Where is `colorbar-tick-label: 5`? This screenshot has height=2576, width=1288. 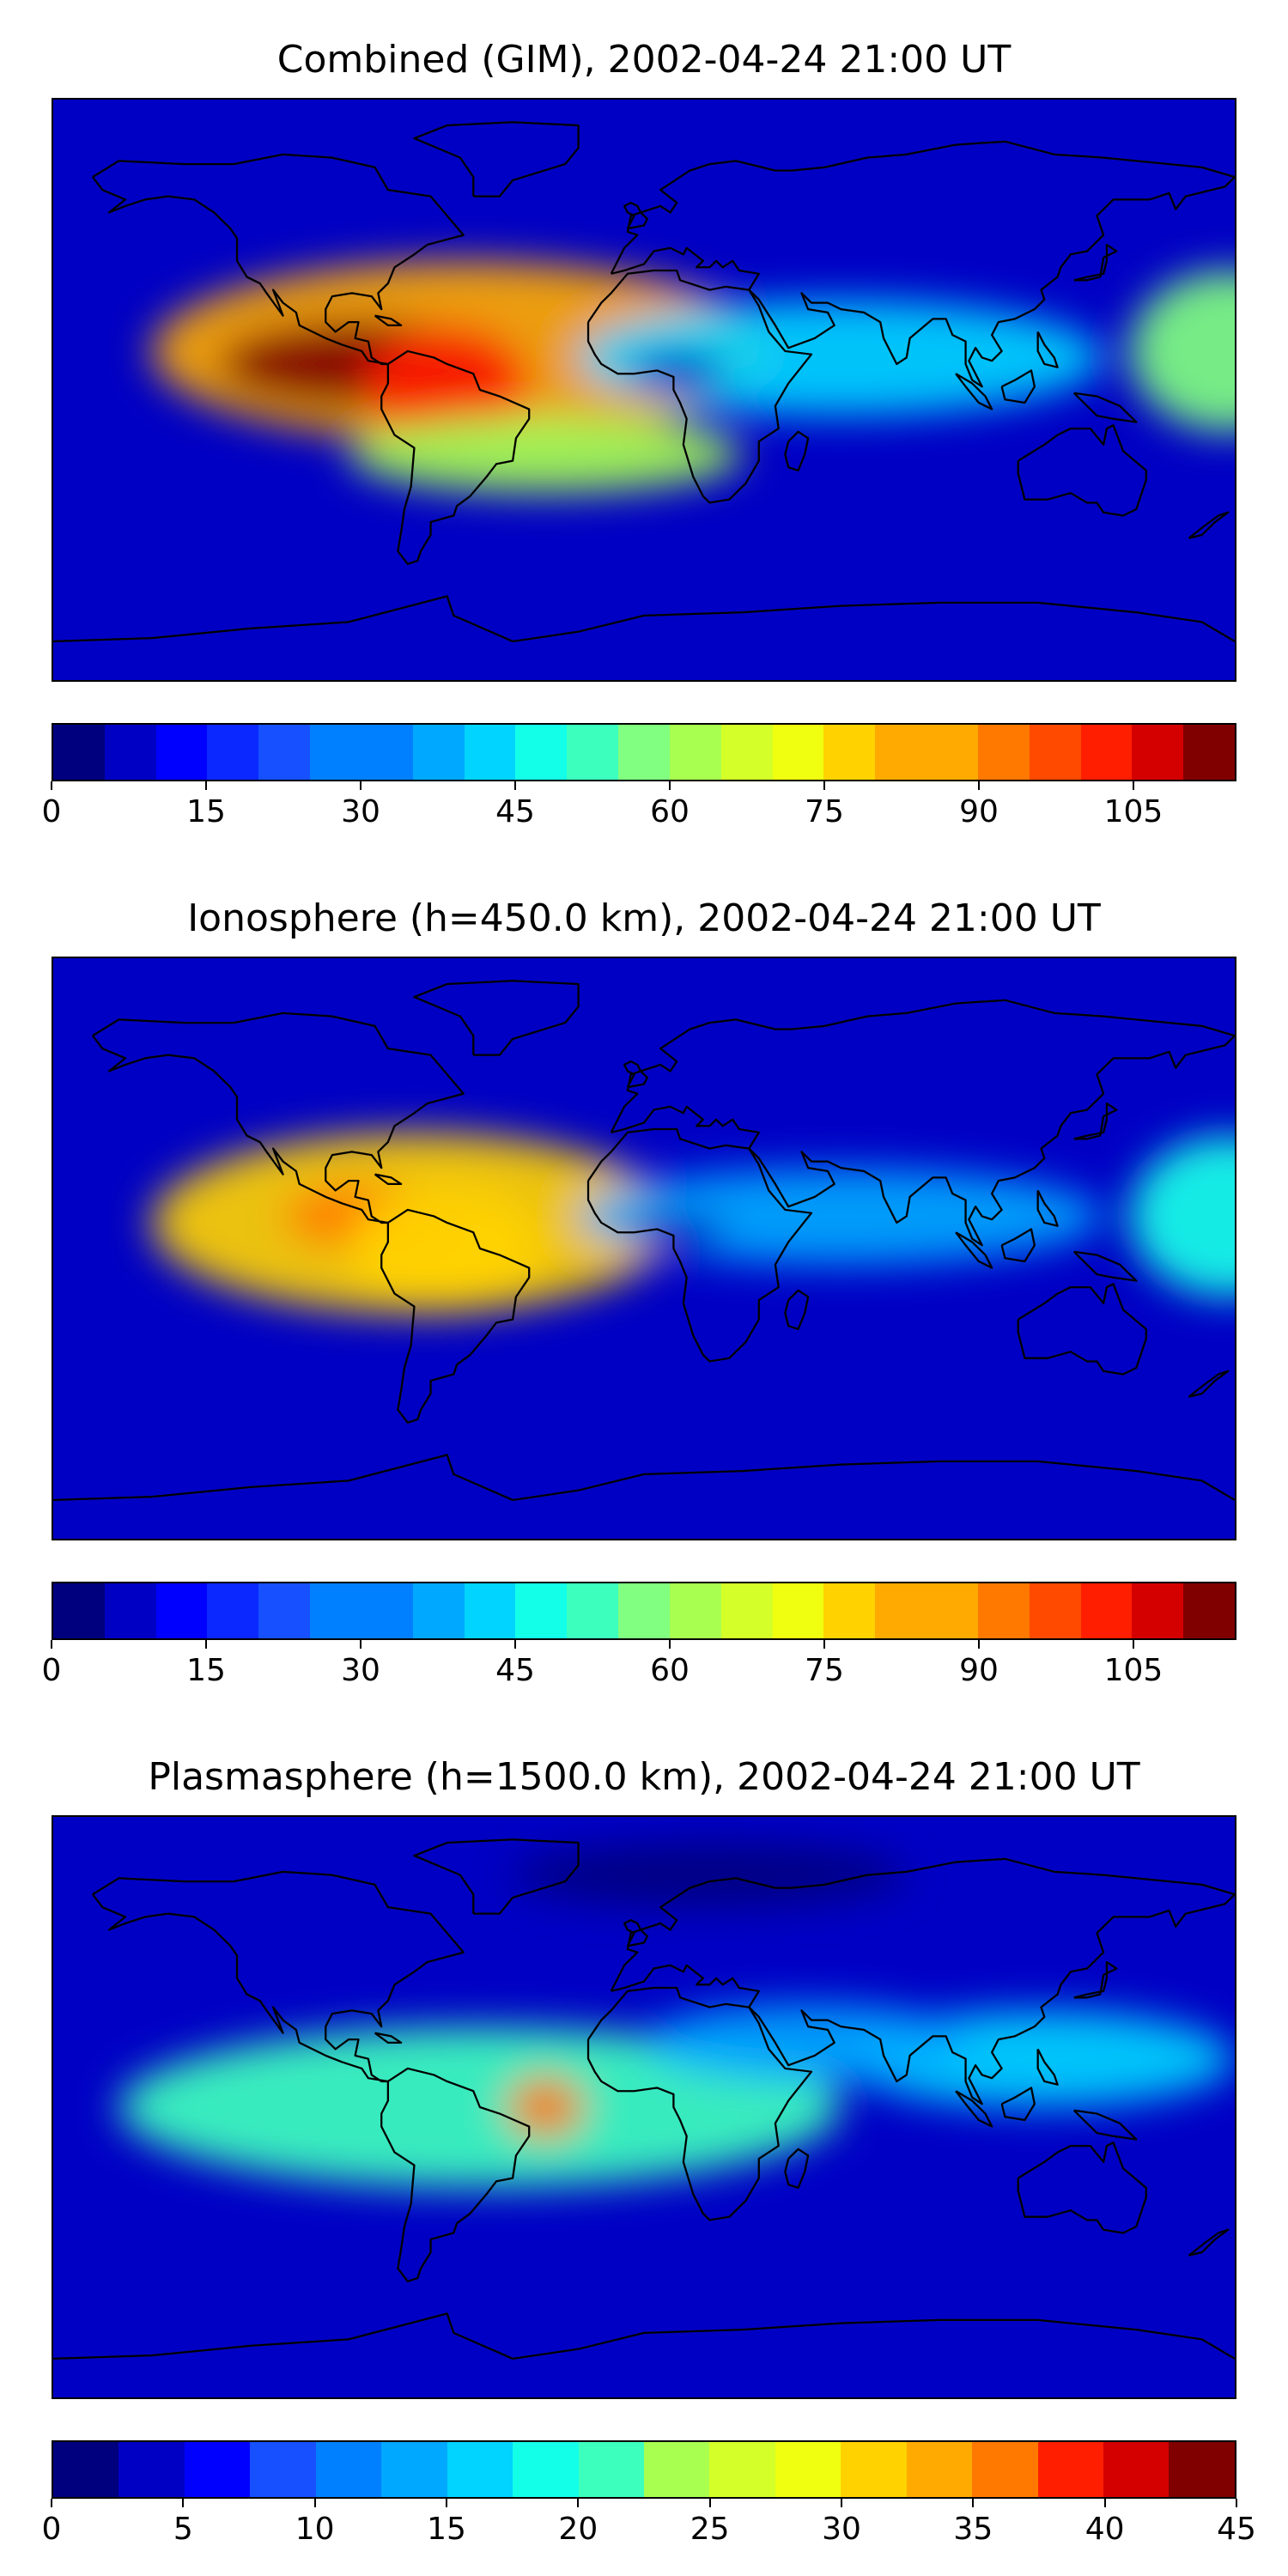
colorbar-tick-label: 5 is located at coordinates (183, 2529).